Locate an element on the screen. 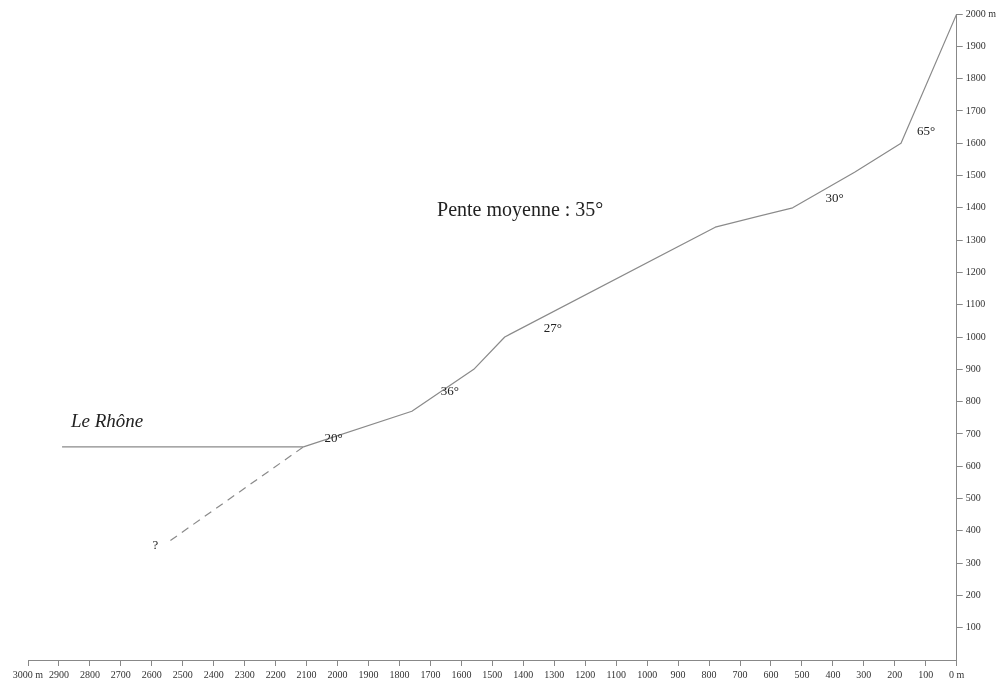 Image resolution: width=1003 pixels, height=688 pixels. y-tick-label: 1700 is located at coordinates (975, 110).